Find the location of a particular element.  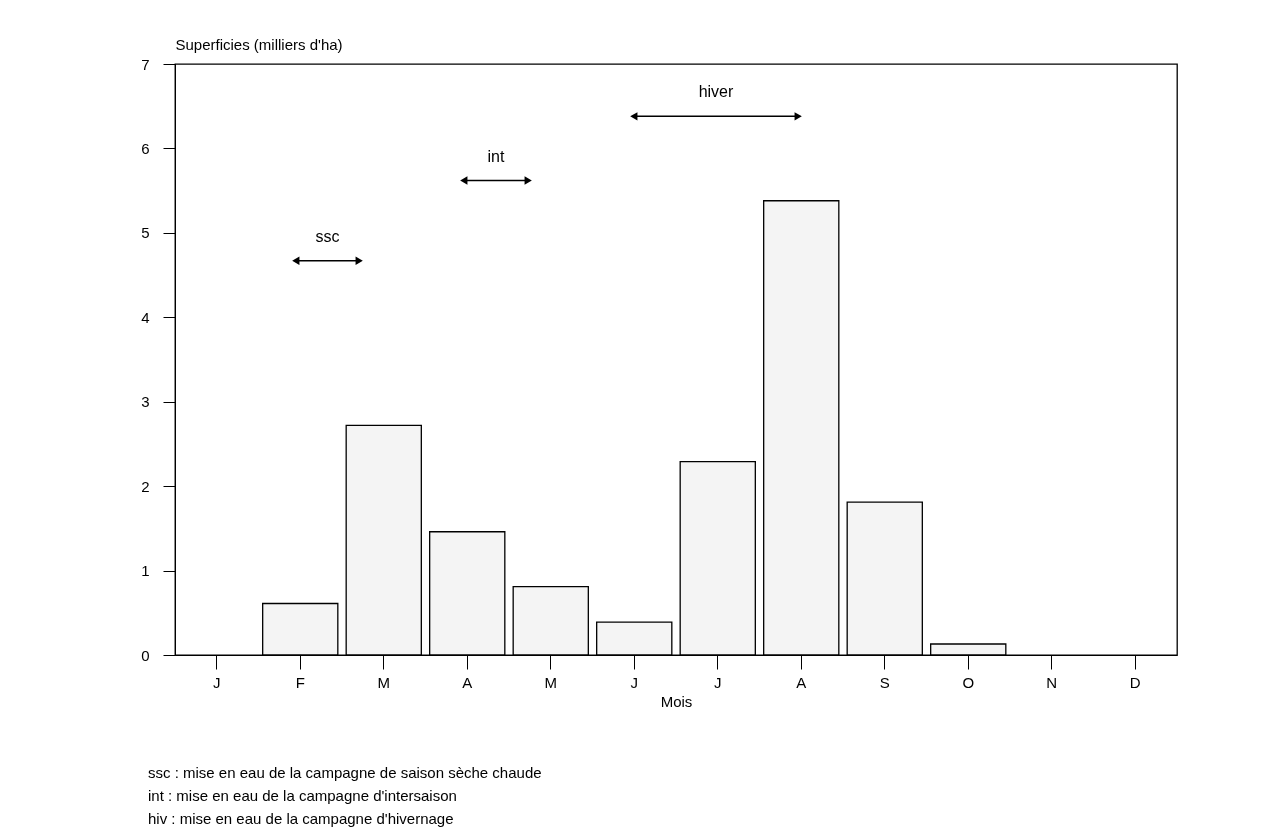

text: ssc : mise en eau de la campagne de saison sèche chaude is located at coordinates (345, 772).